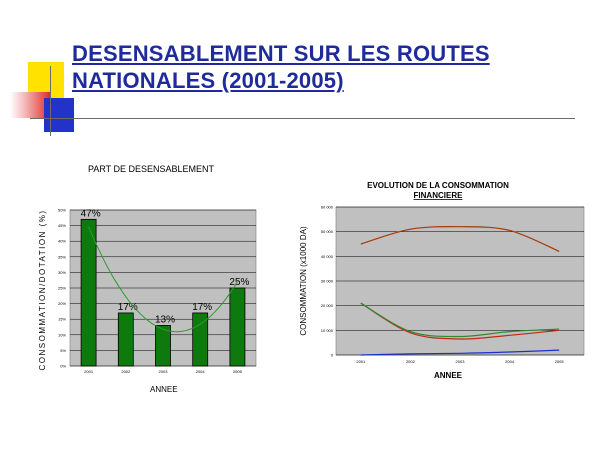 Image resolution: width=600 pixels, height=450 pixels. I want to click on bar-x-tick-labels: 2001 2002 2003 2004 2005, so click(163, 371).